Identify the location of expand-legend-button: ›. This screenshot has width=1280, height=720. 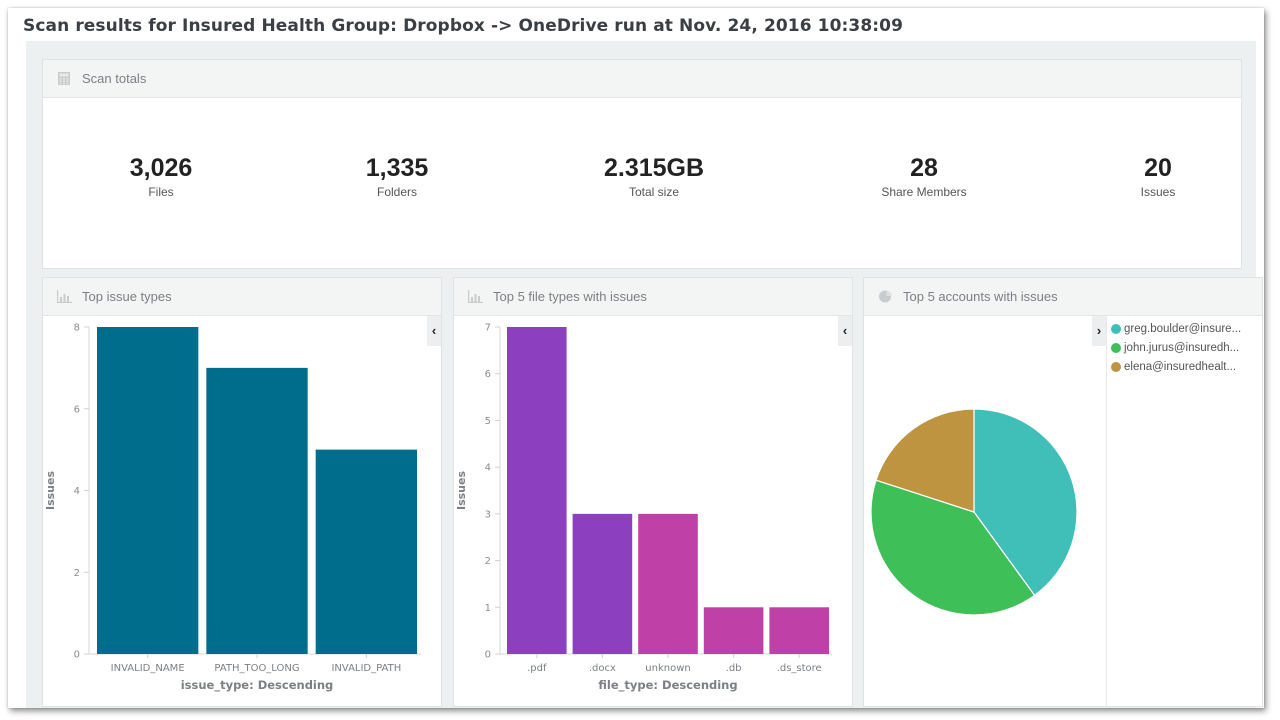
(1099, 331).